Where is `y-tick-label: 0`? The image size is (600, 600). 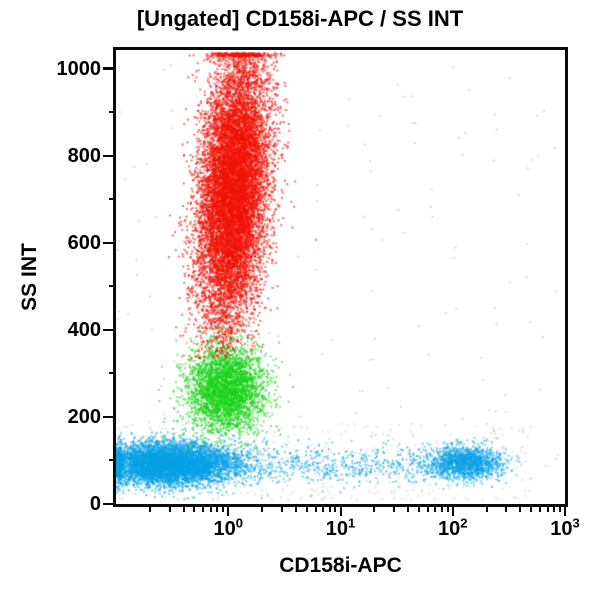
y-tick-label: 0 is located at coordinates (95, 504).